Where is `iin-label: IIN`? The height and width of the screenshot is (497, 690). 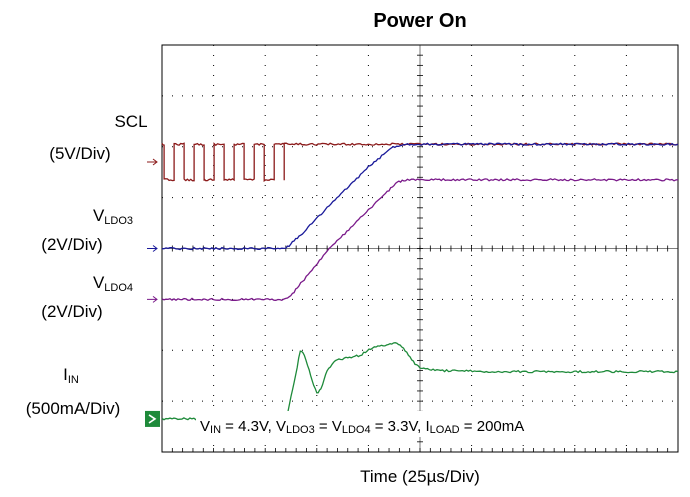
iin-label: IIN is located at coordinates (71, 375).